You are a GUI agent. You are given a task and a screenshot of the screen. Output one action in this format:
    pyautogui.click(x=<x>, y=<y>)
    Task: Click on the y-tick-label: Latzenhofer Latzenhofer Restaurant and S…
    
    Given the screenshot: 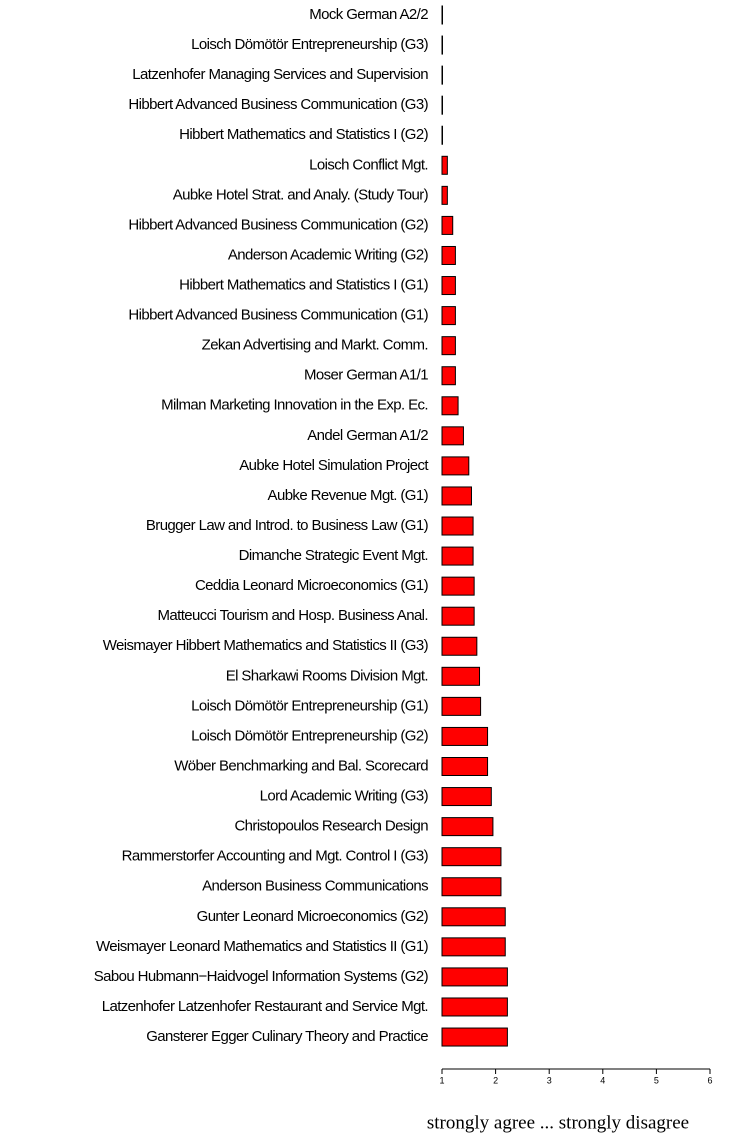 What is the action you would take?
    pyautogui.click(x=265, y=1006)
    